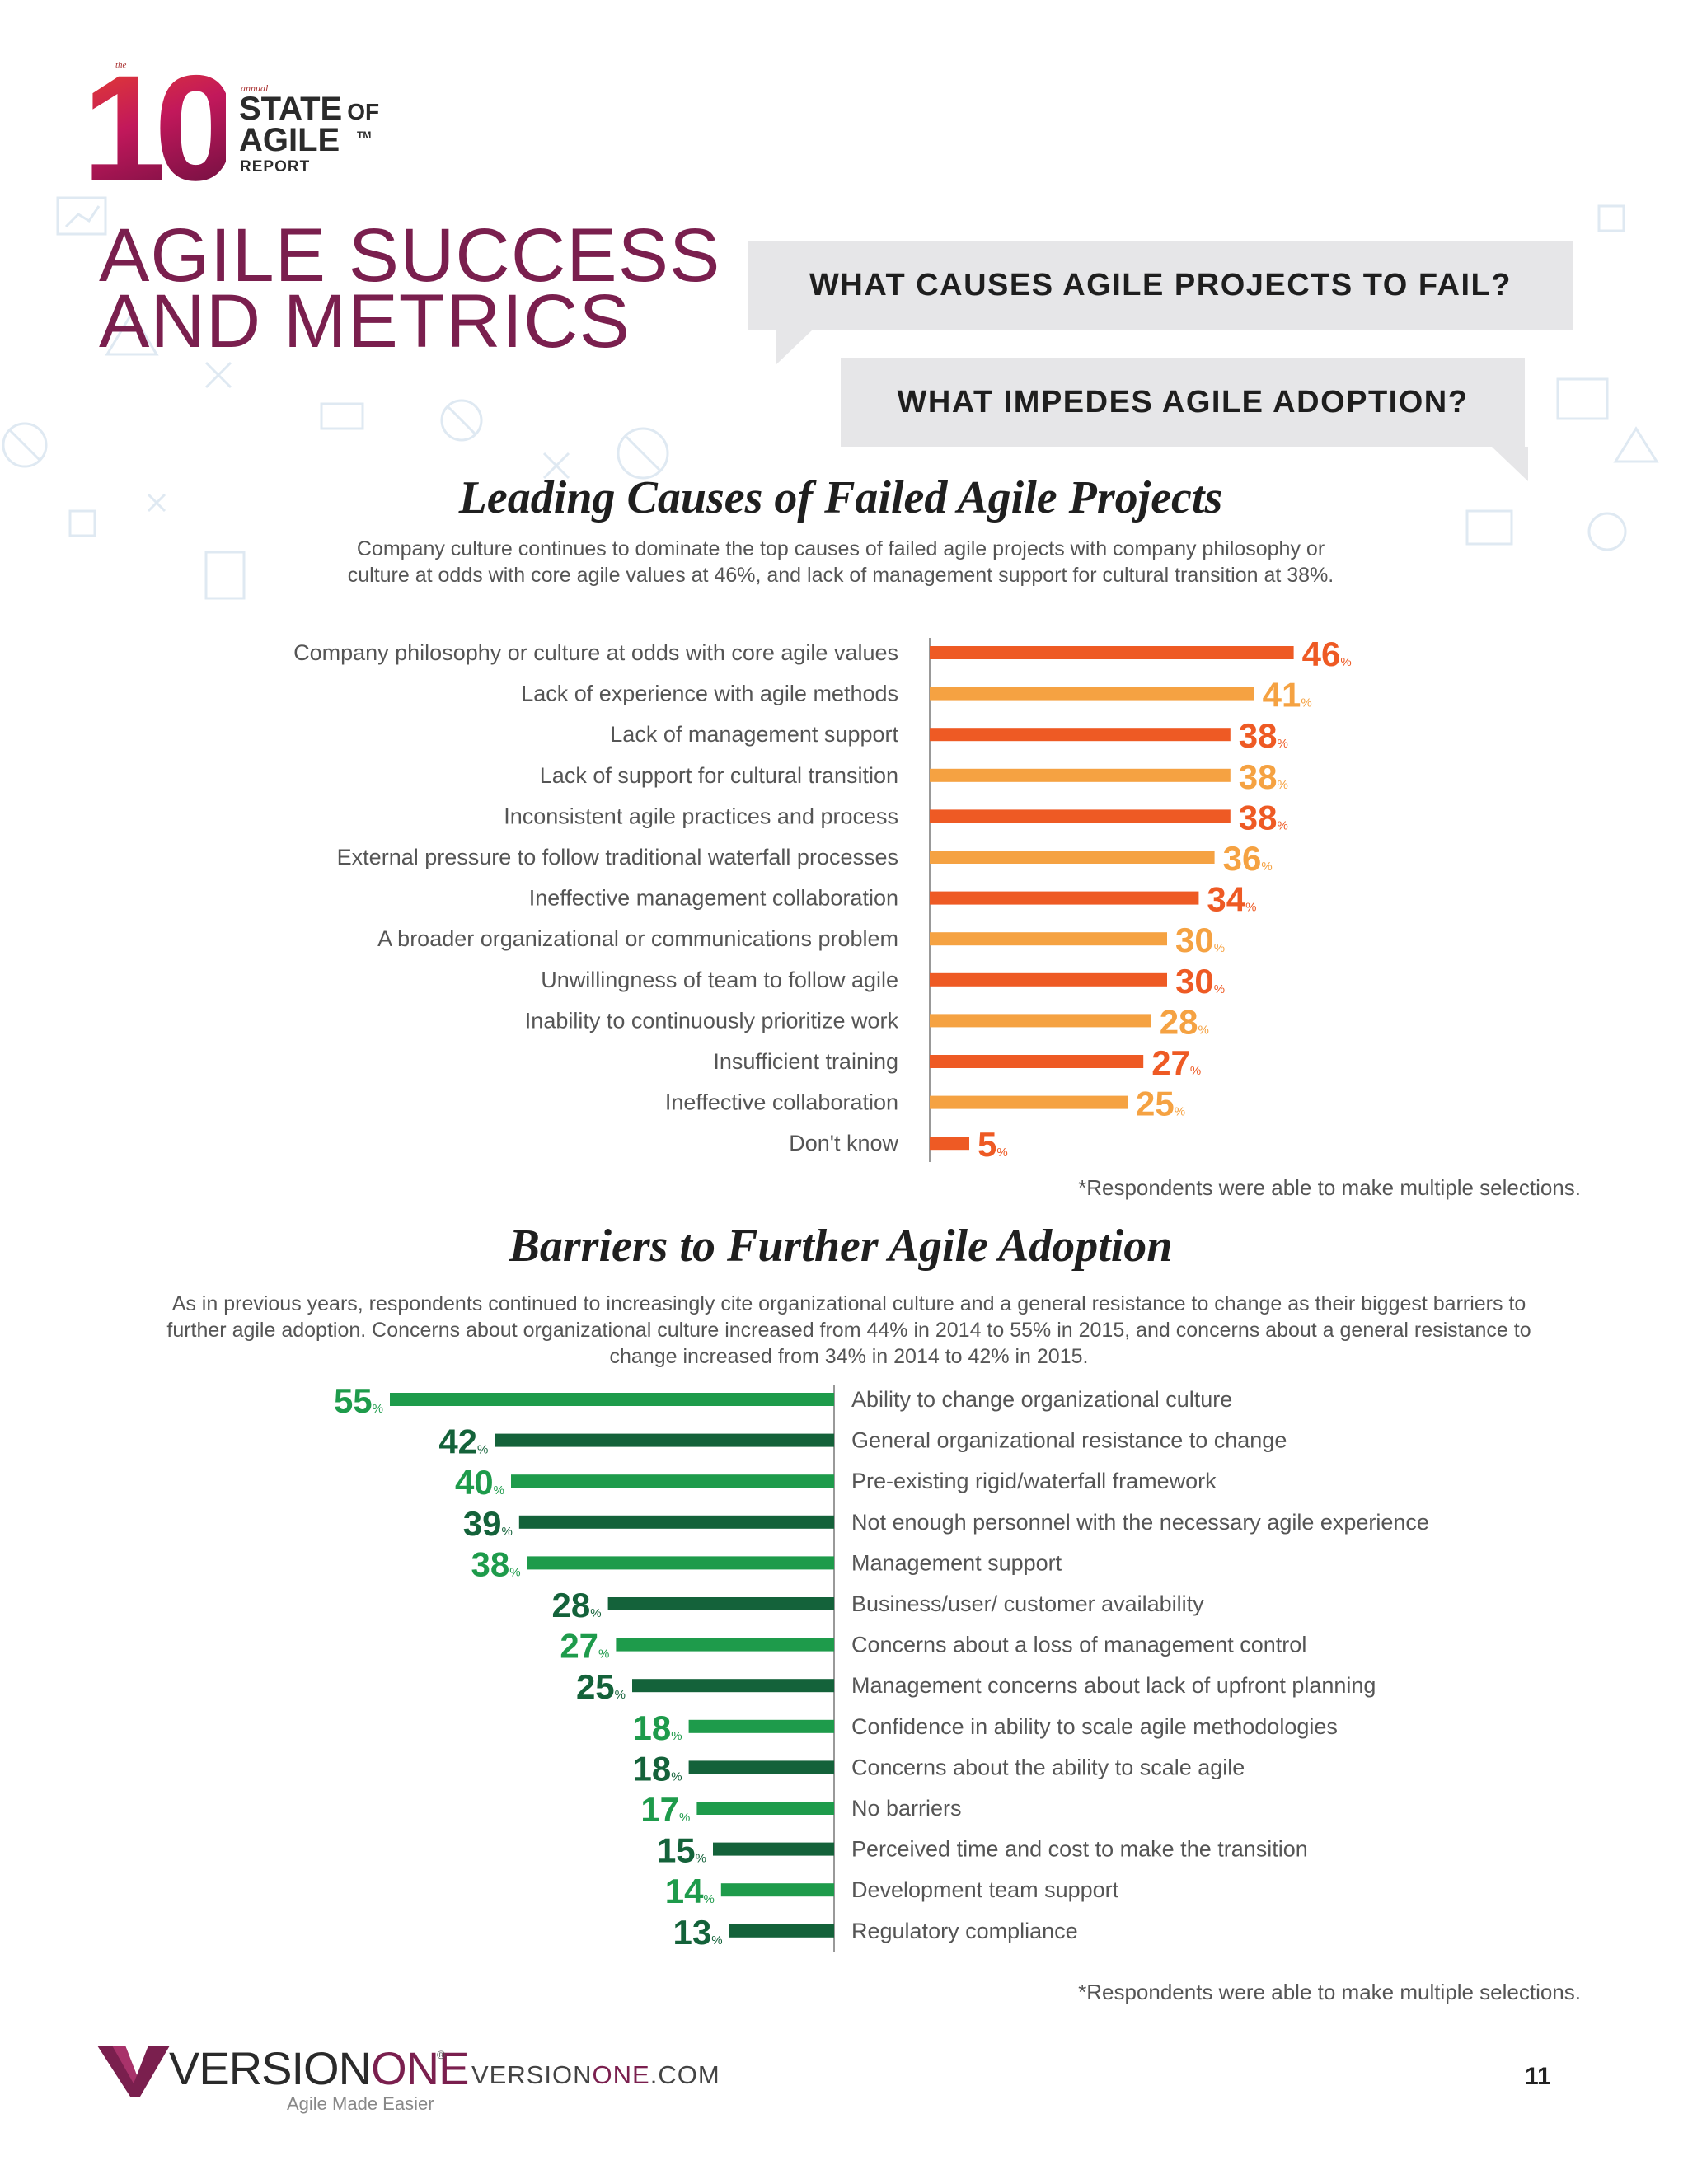 The width and height of the screenshot is (1688, 2184). I want to click on footer-website-link: VERSIONONE.COM, so click(595, 2075).